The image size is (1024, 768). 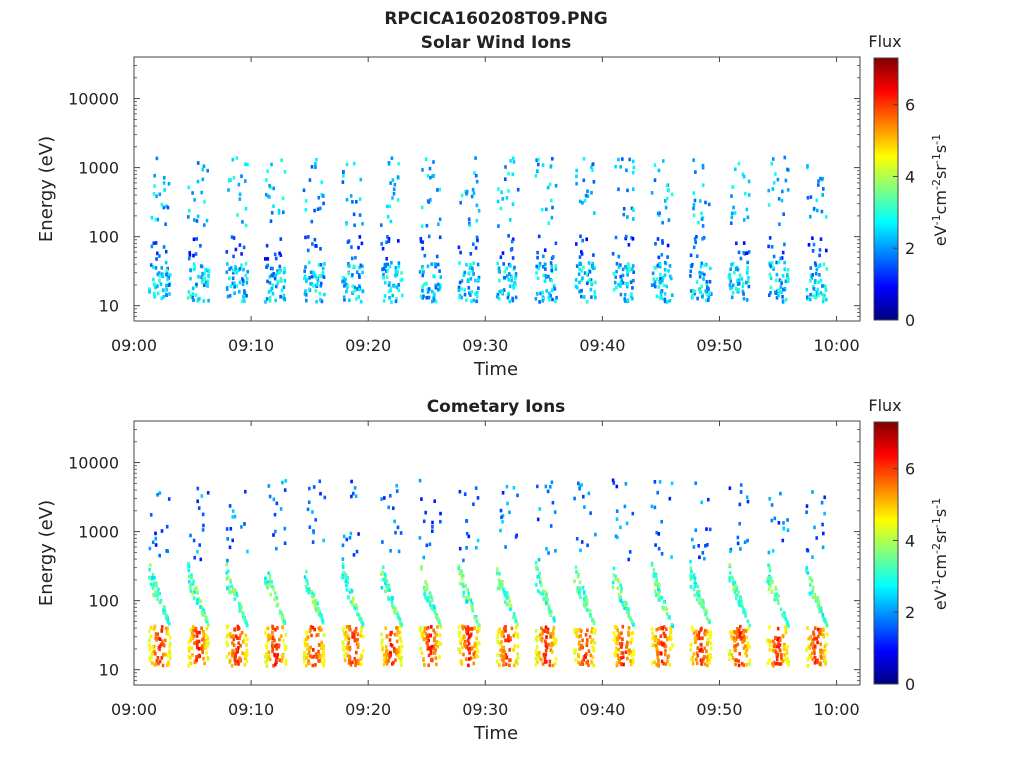 I want to click on panel-title: Solar Wind Ions, so click(x=496, y=43).